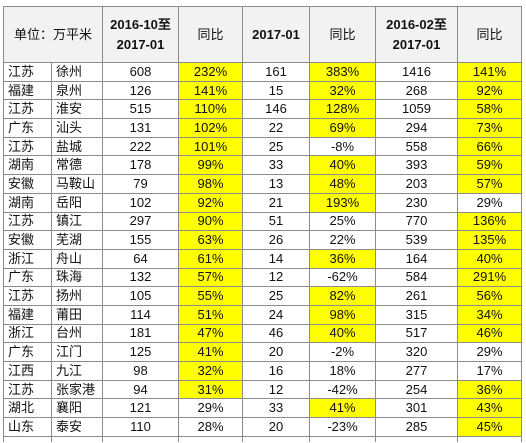  I want to click on cell-yoy-feb2016-jan2017: 73%, so click(490, 128).